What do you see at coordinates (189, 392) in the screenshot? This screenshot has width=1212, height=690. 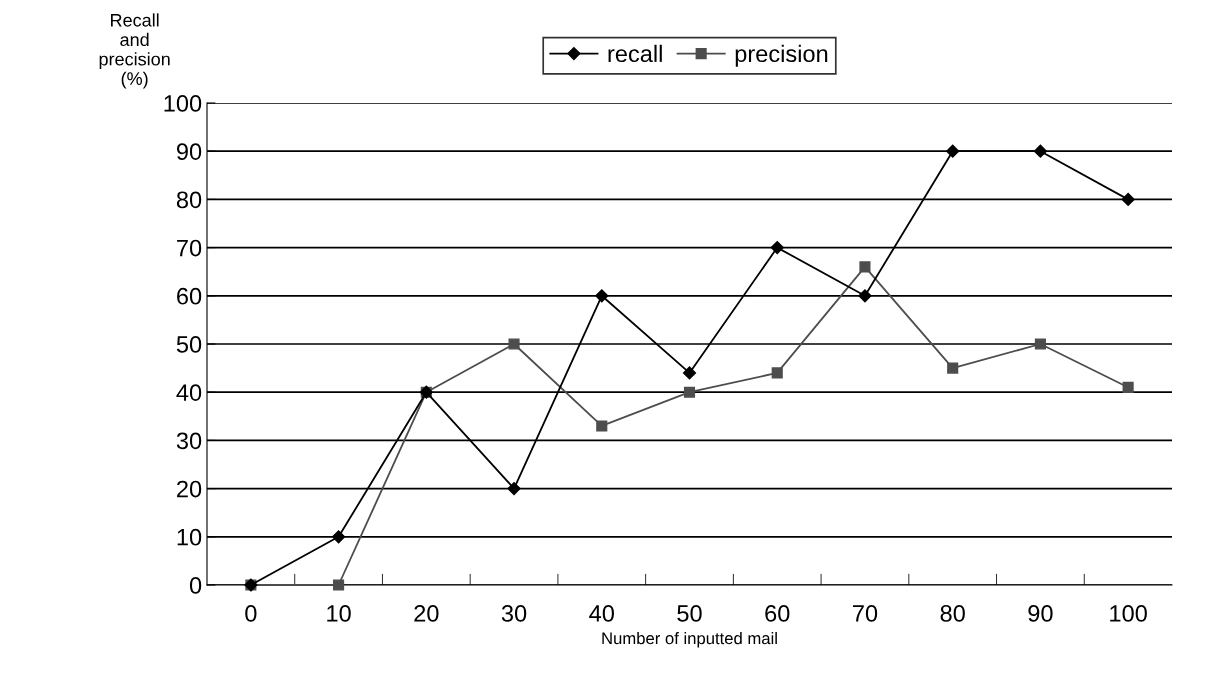 I see `y-tick-label: 40` at bounding box center [189, 392].